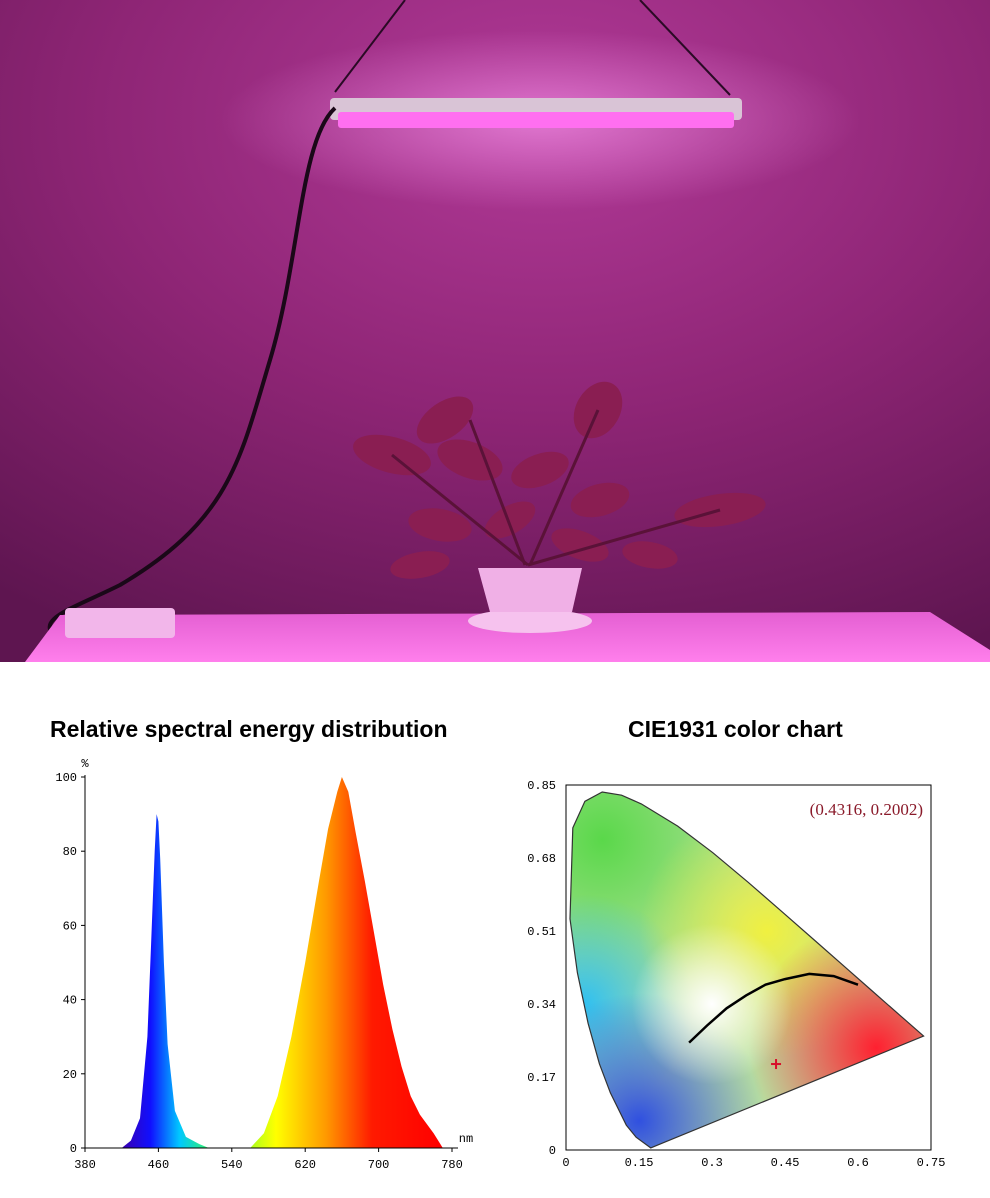 This screenshot has height=1198, width=990. I want to click on cie-planckian-locus, so click(773, 1008).